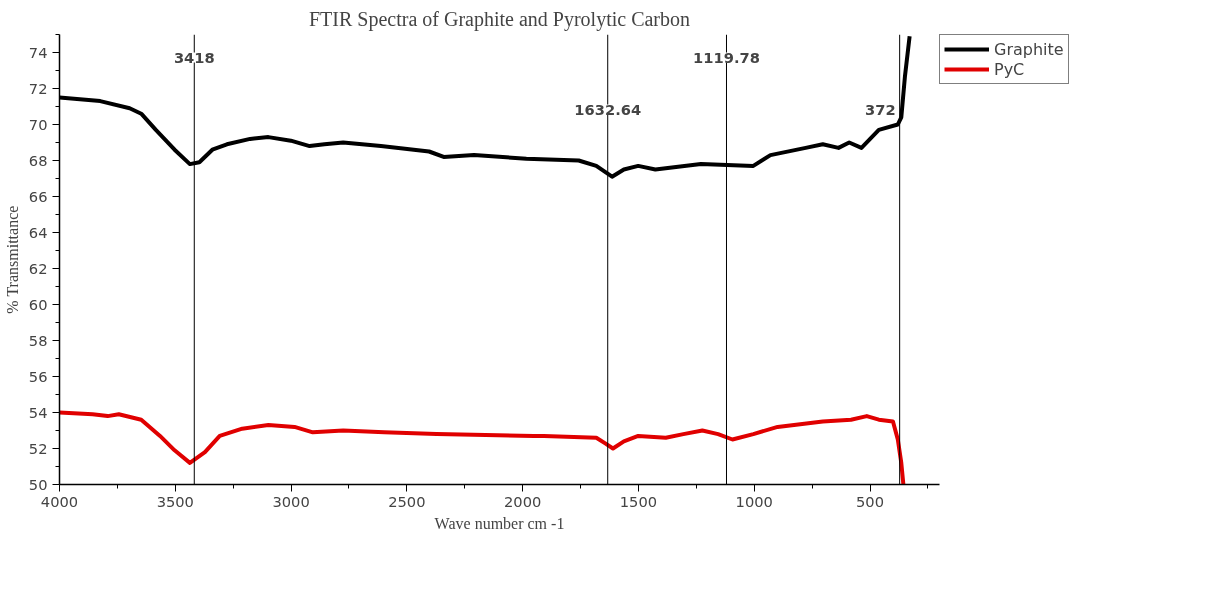  I want to click on y-tick-label: 64, so click(38, 232).